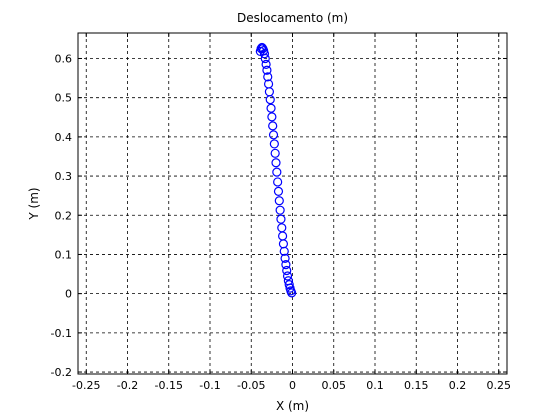  I want to click on data-series, so click(276, 170).